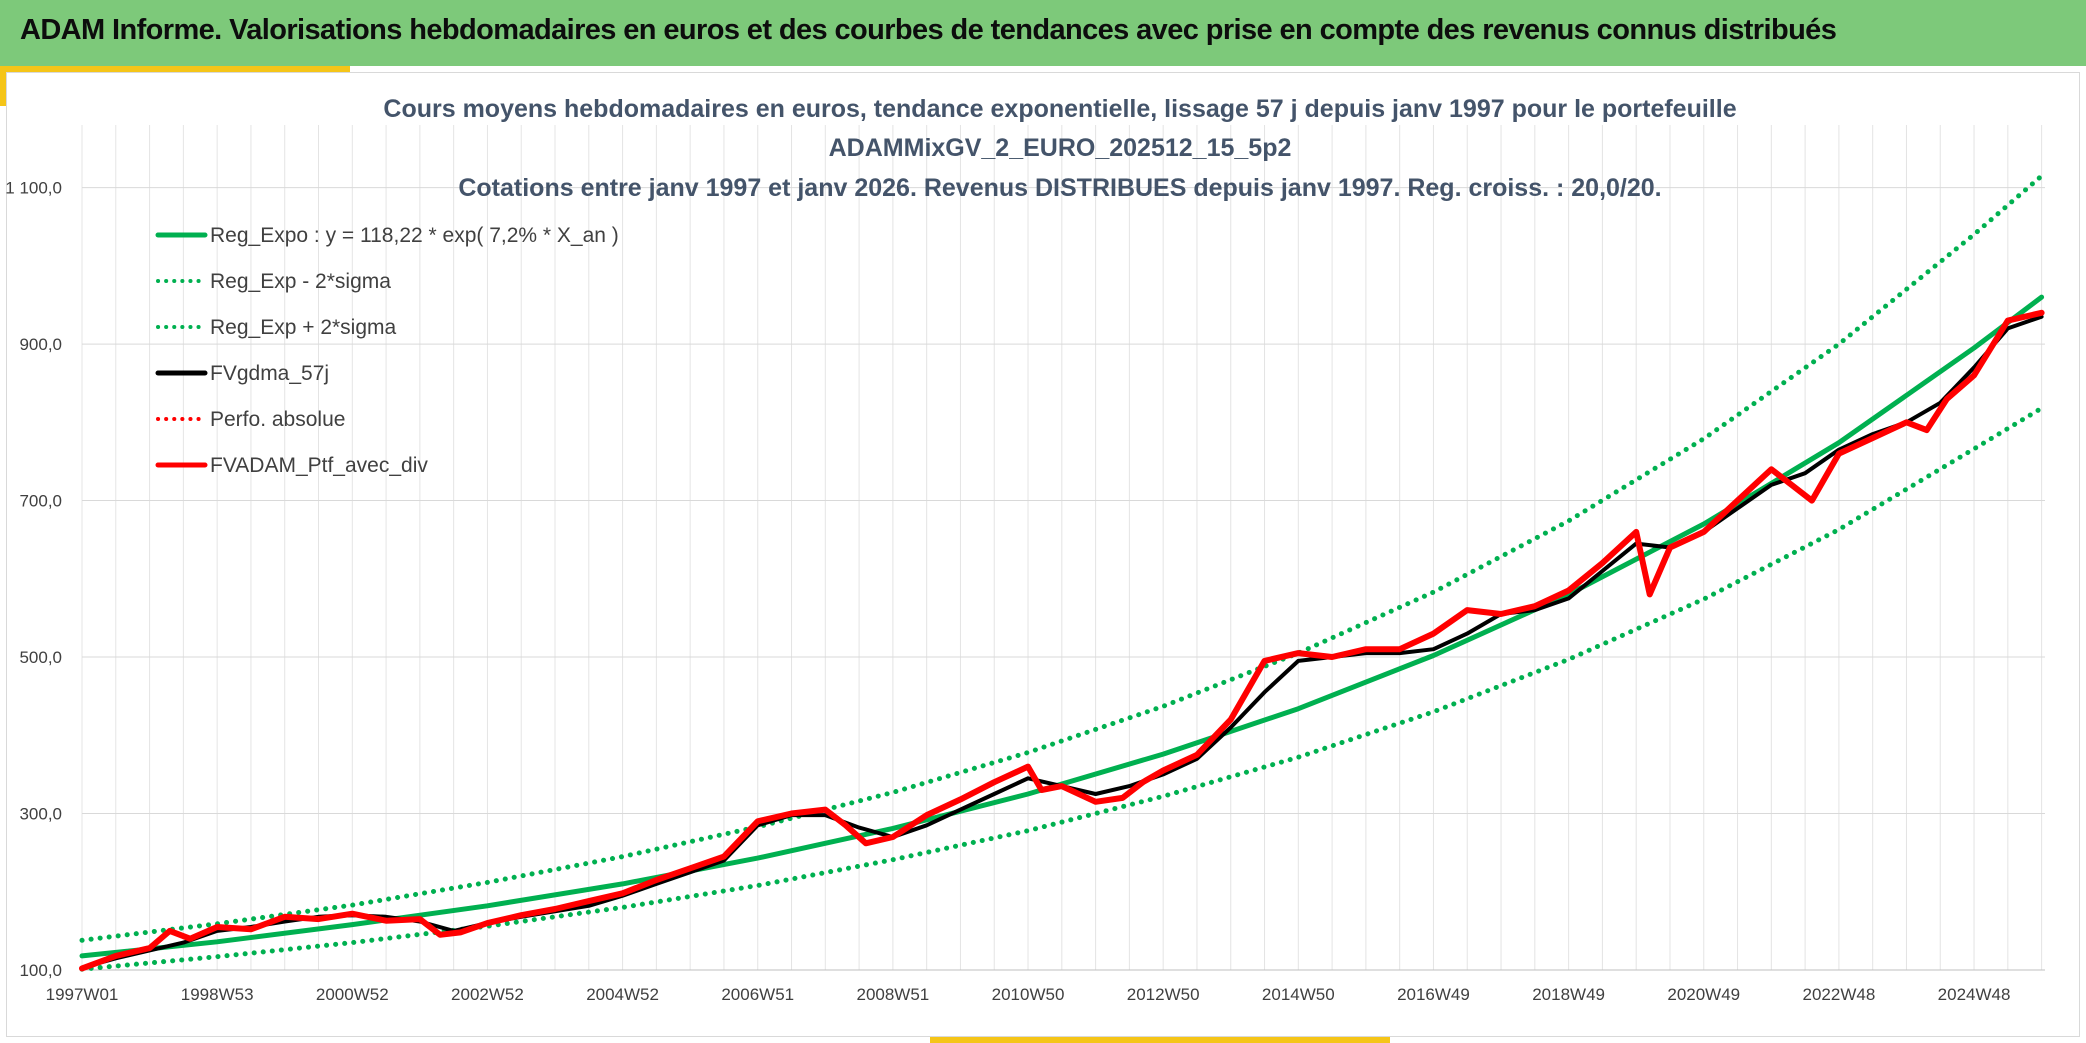 This screenshot has height=1043, width=2086. What do you see at coordinates (1568, 994) in the screenshot?
I see `x-tick-label: 2018W49` at bounding box center [1568, 994].